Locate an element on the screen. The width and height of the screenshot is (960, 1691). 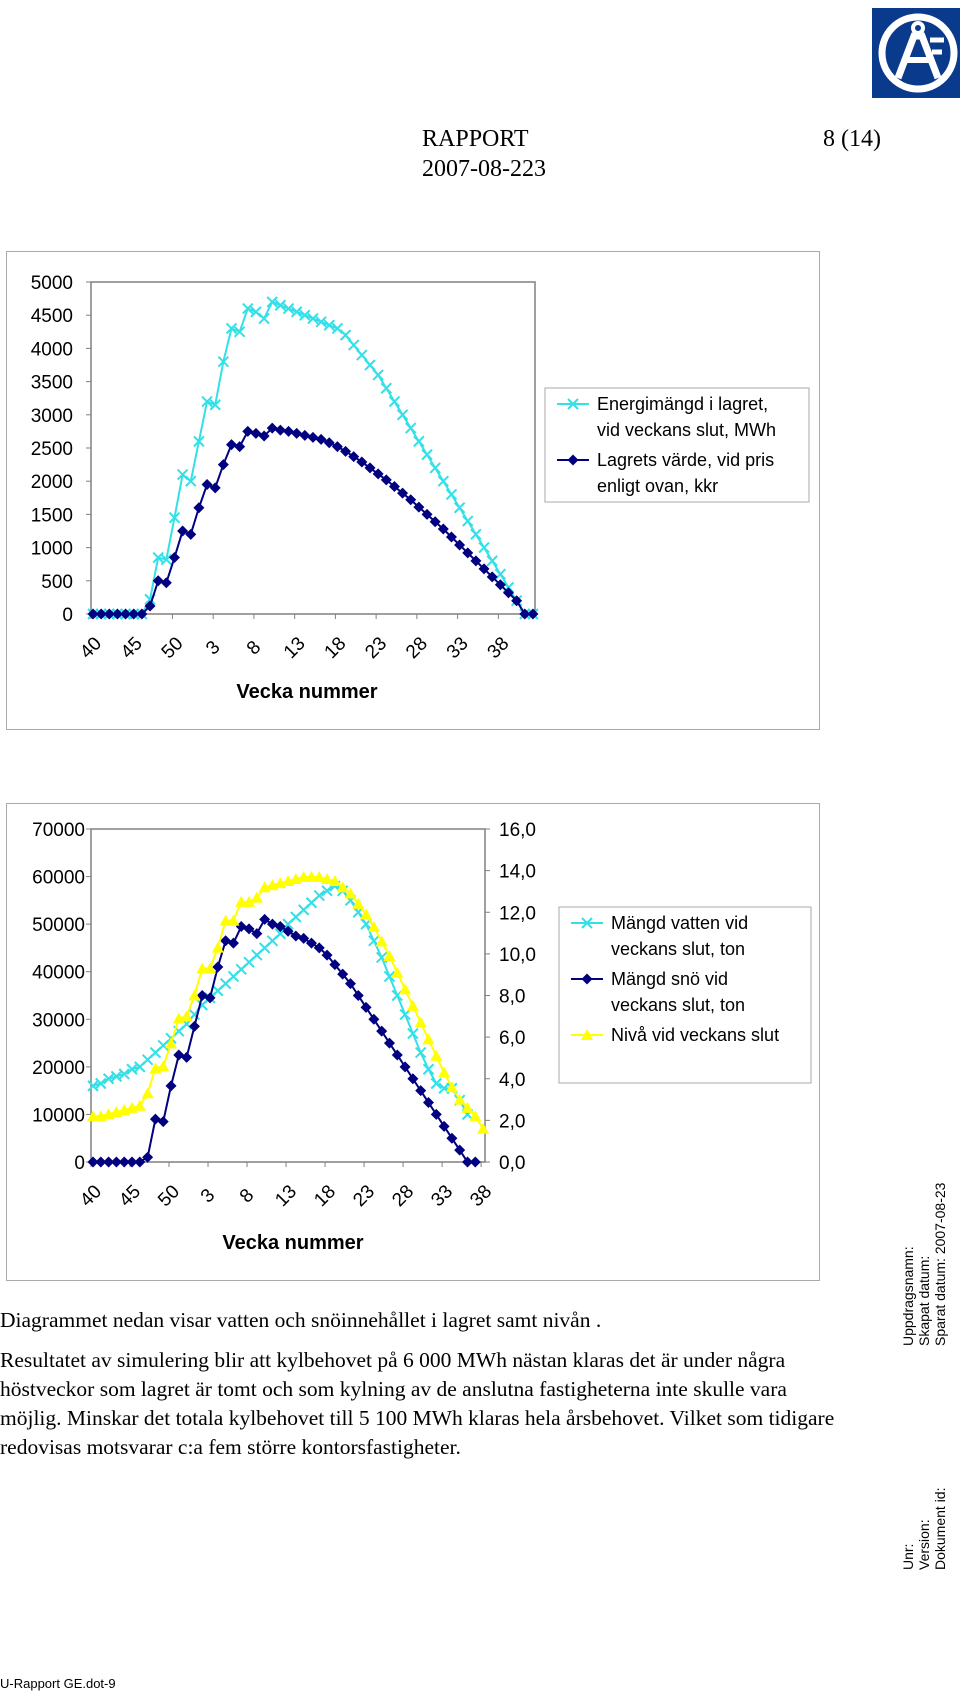
legend-entry: Mängd vatten vid veckans slut, ton is located at coordinates (659, 936).